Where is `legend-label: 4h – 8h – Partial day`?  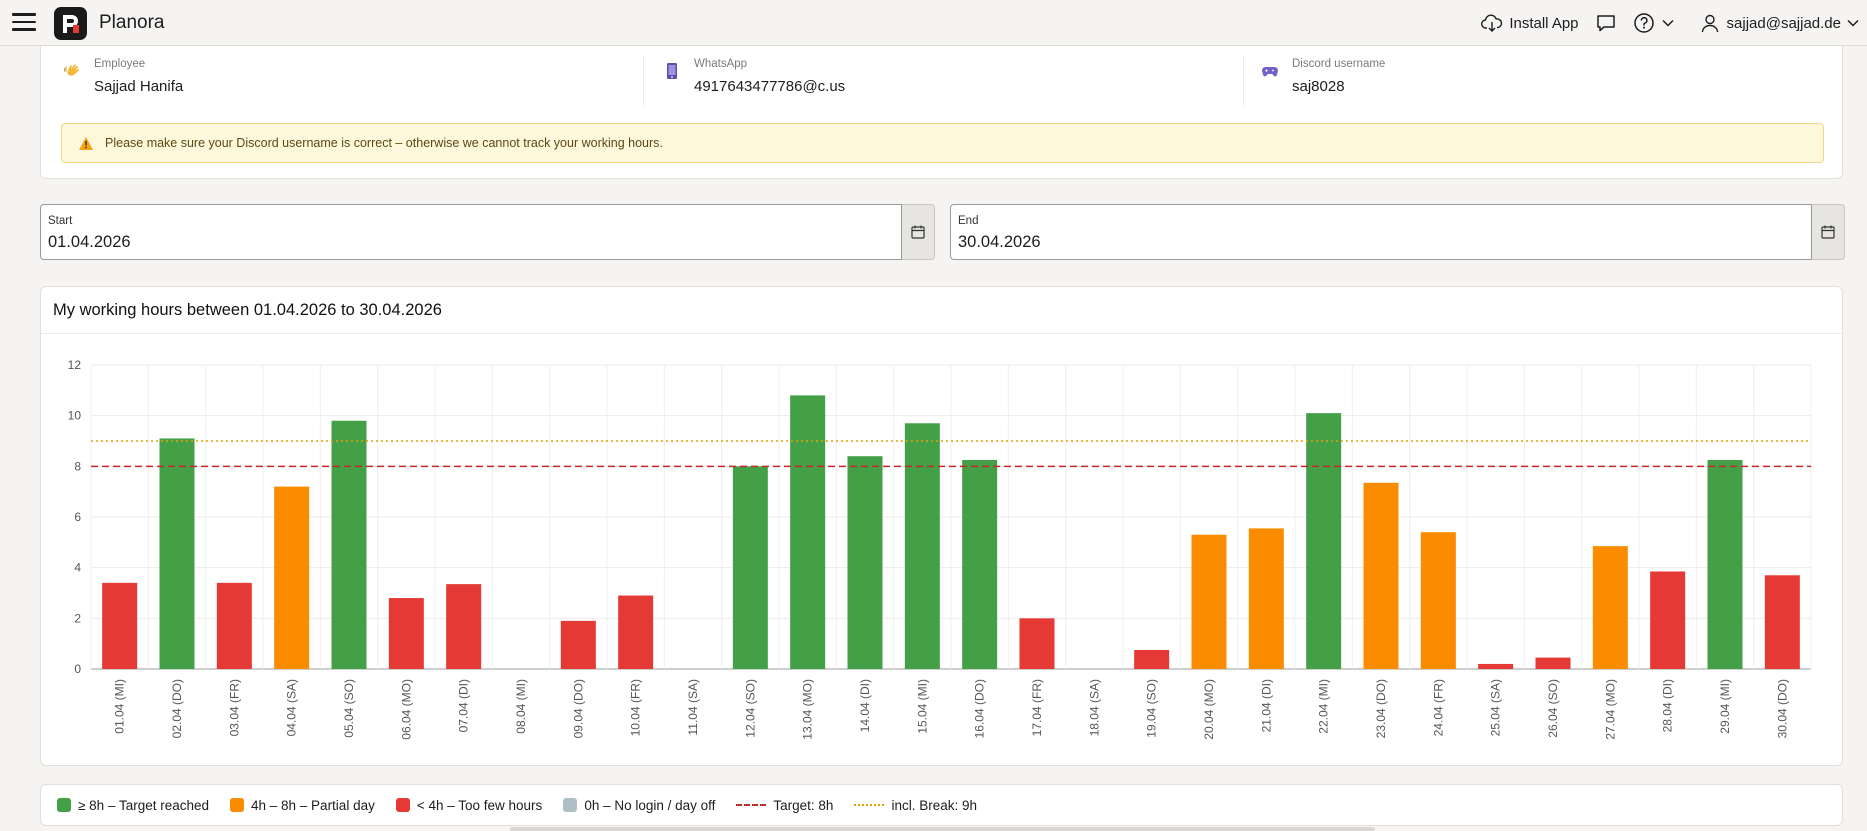
legend-label: 4h – 8h – Partial day is located at coordinates (313, 805).